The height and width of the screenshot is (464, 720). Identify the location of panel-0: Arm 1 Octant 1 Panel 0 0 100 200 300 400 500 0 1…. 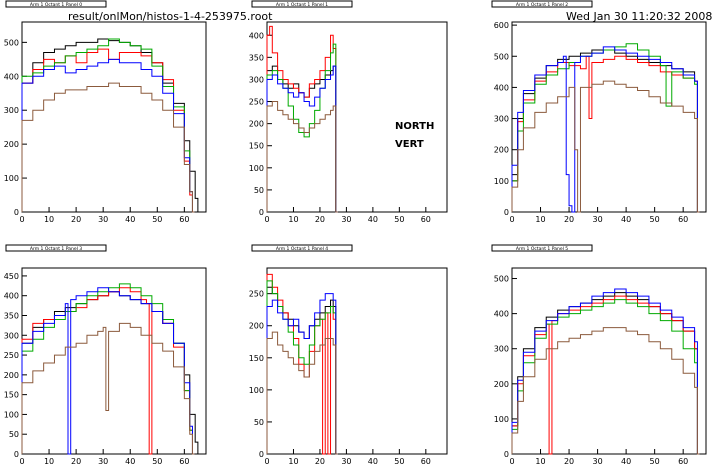
(105, 112).